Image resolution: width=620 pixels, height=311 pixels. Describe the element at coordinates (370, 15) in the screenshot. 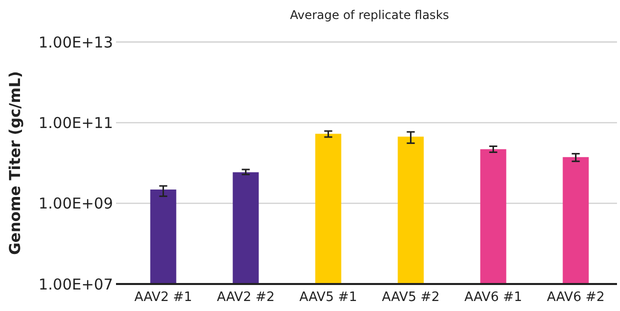

I see `chart-title: Average of replicate flasks` at that location.